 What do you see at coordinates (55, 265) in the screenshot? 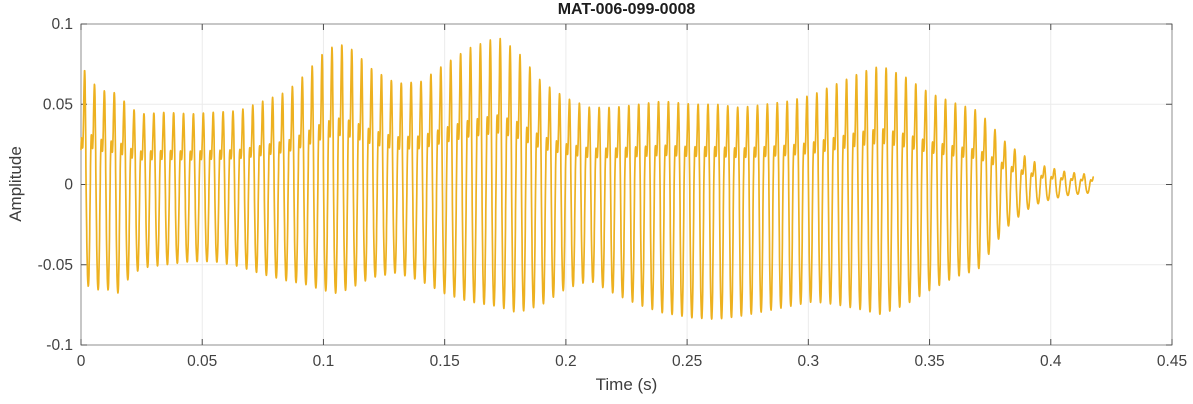
I see `y-tick-label: -0.05` at bounding box center [55, 265].